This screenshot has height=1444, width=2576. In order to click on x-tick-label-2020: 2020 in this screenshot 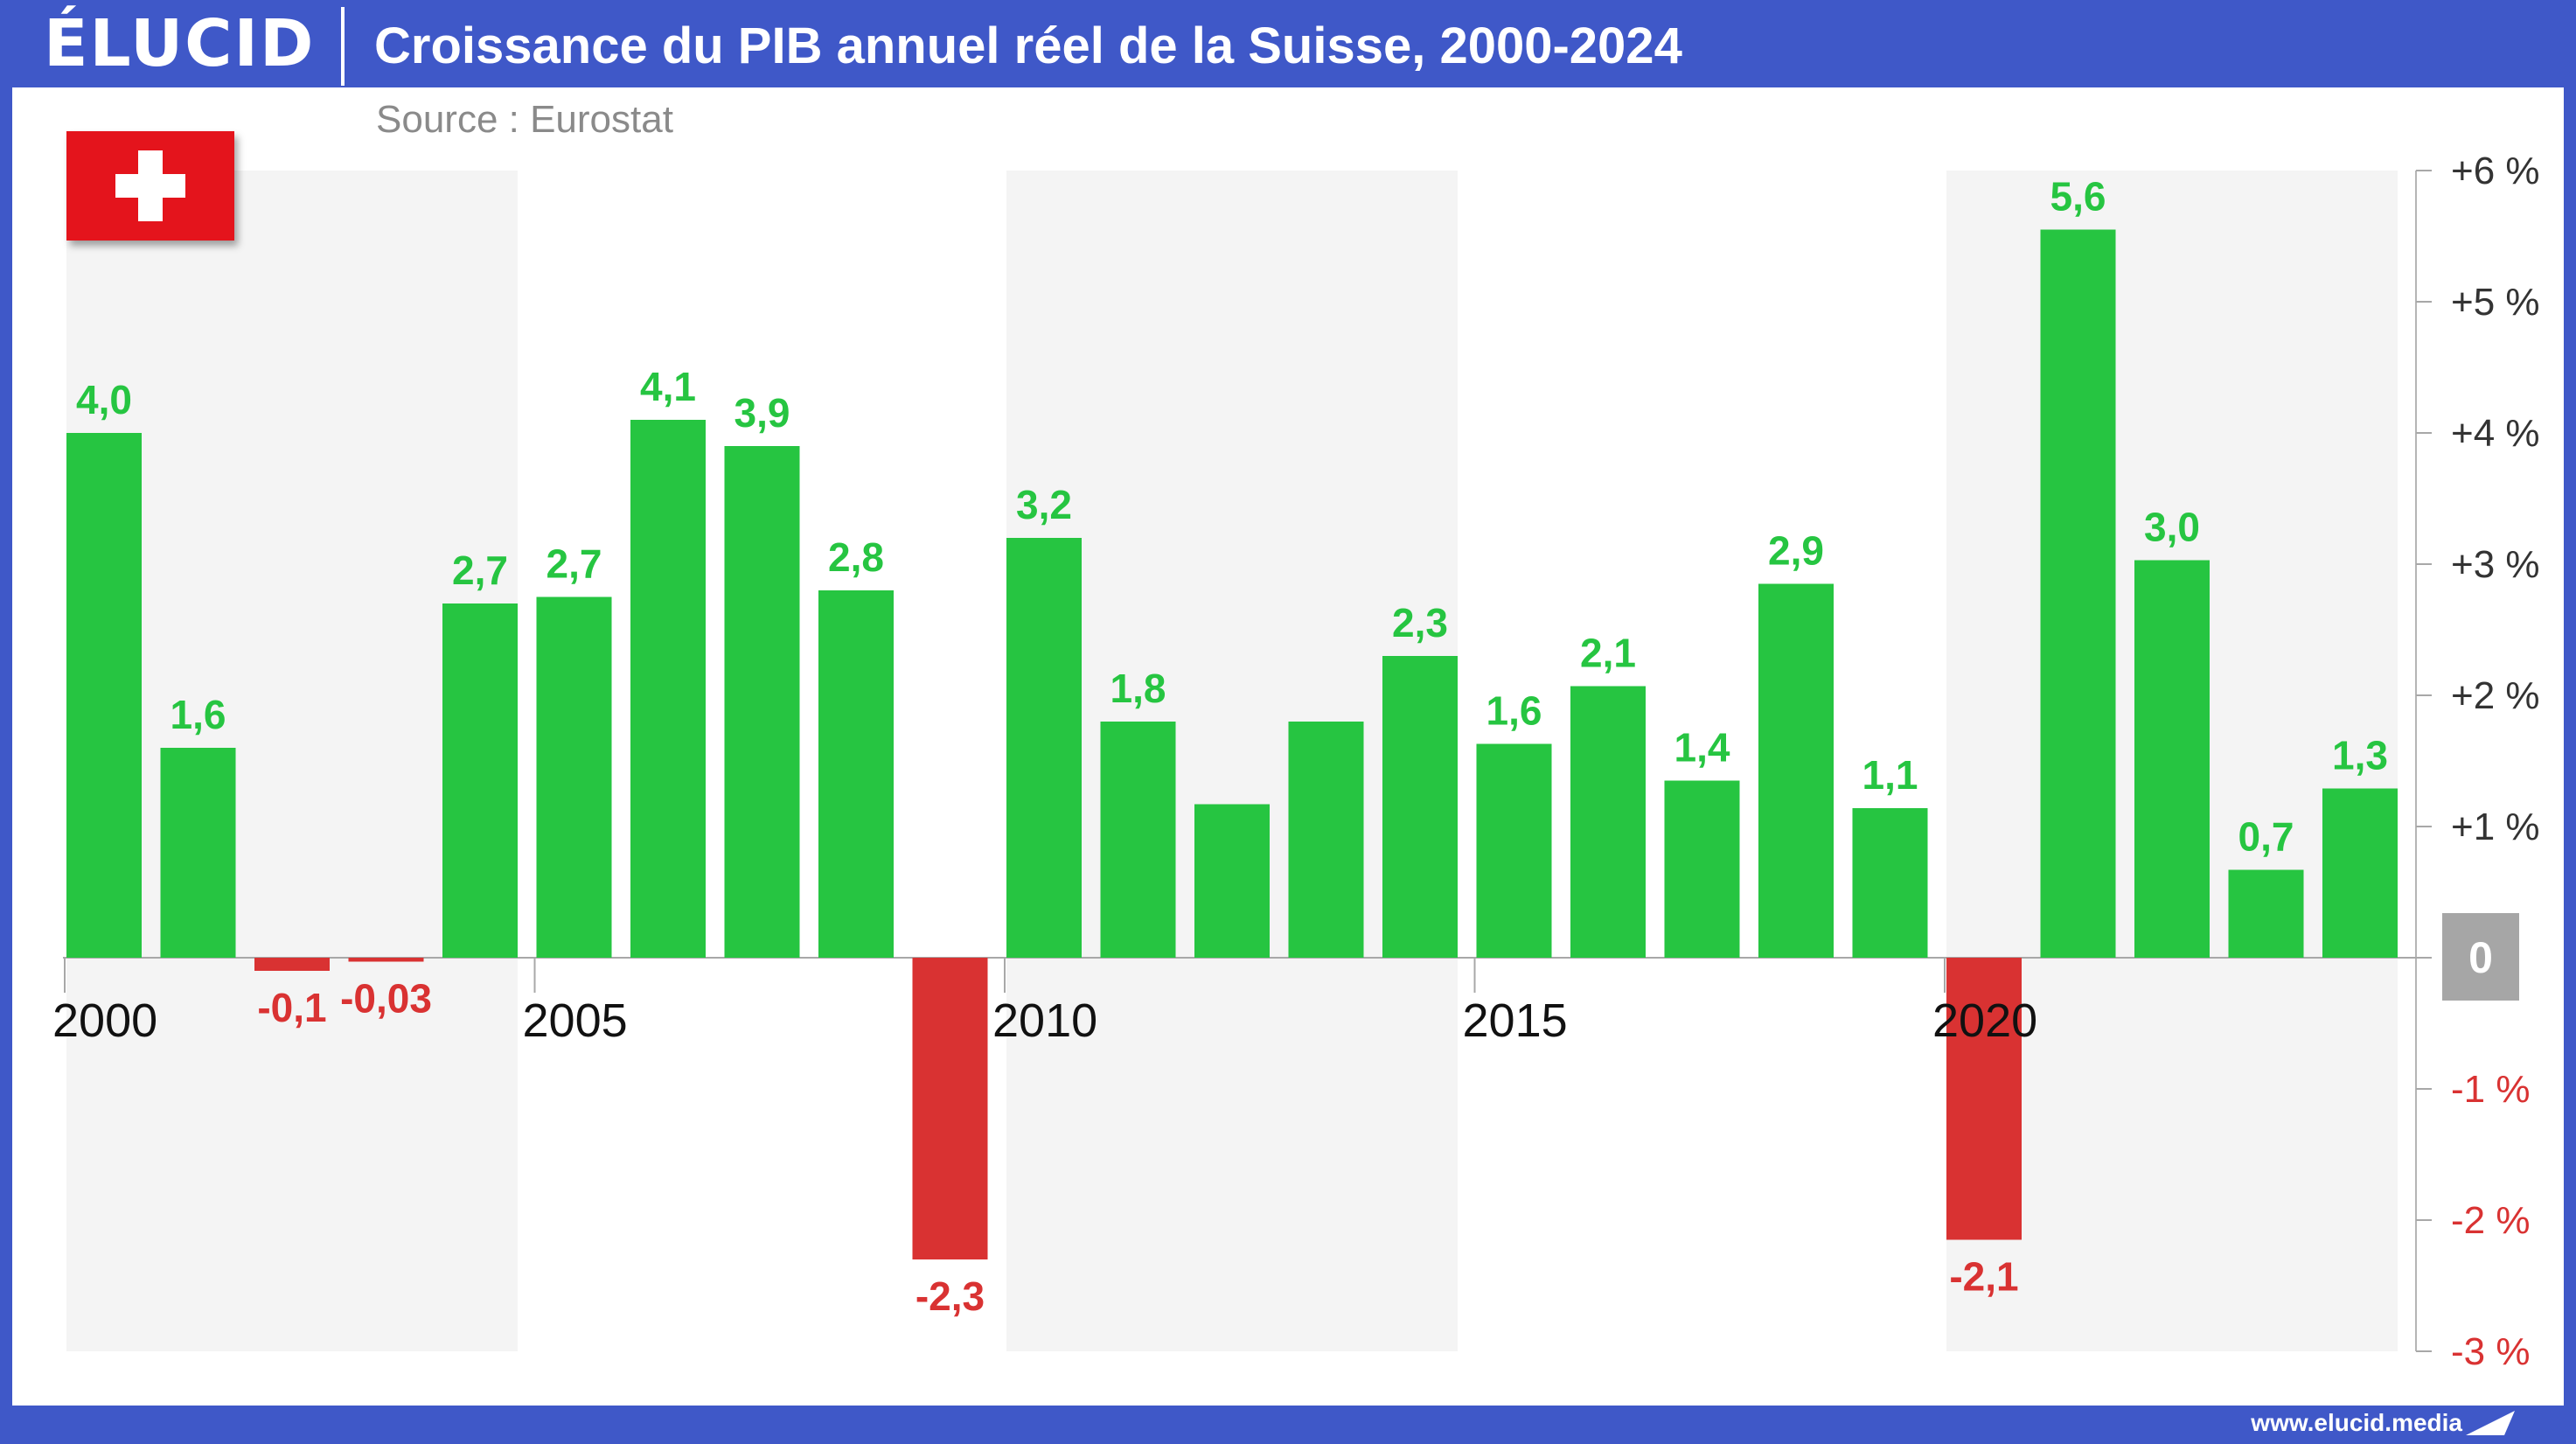, I will do `click(1984, 1020)`.